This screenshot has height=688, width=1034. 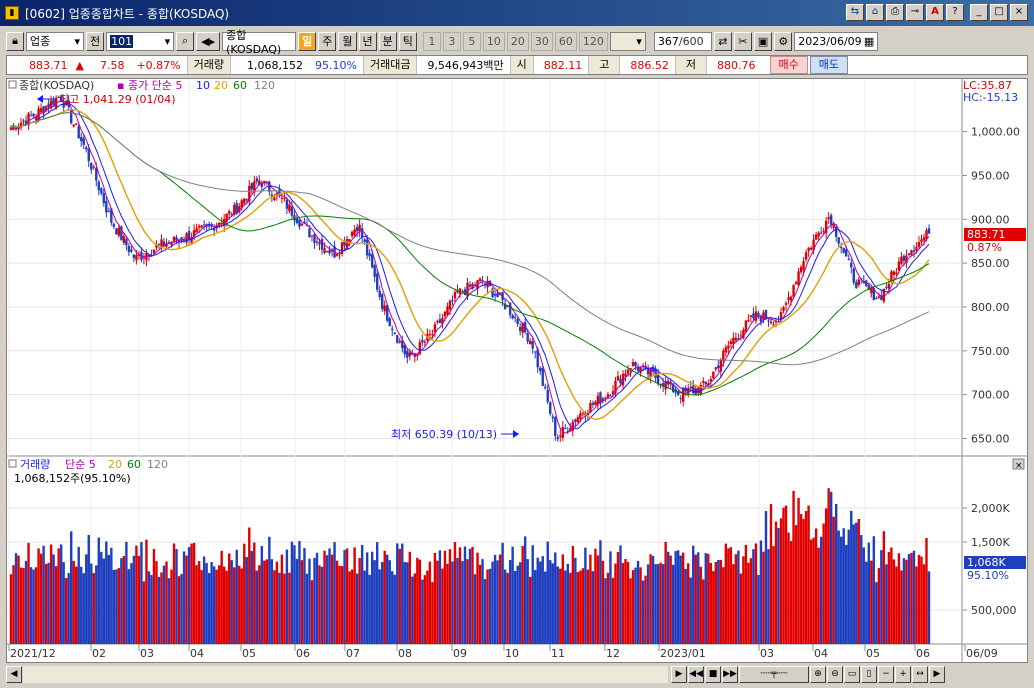 What do you see at coordinates (818, 674) in the screenshot?
I see `zoom-in-icon: ⊕` at bounding box center [818, 674].